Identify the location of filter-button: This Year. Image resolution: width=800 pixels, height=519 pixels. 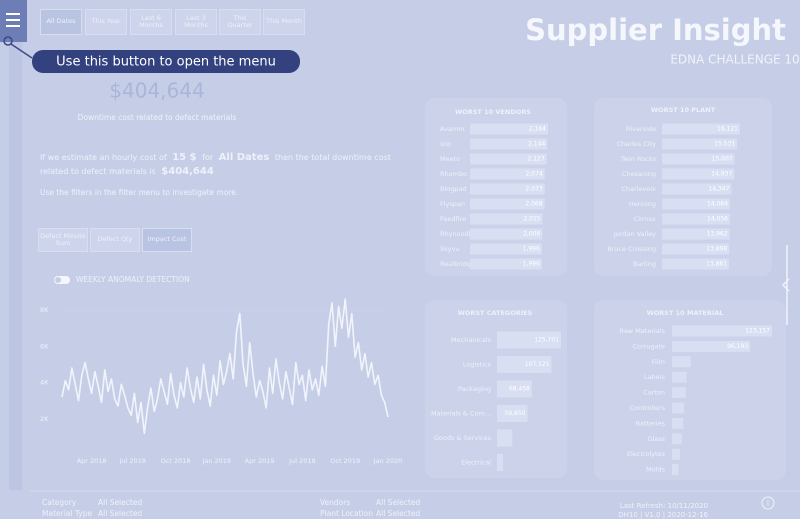
(106, 22).